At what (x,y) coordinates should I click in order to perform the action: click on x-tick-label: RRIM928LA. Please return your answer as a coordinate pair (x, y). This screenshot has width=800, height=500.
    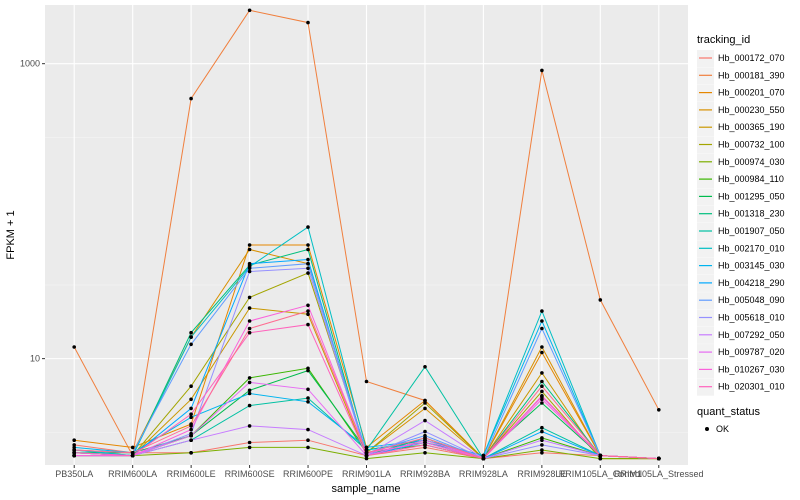
    Looking at the image, I should click on (483, 474).